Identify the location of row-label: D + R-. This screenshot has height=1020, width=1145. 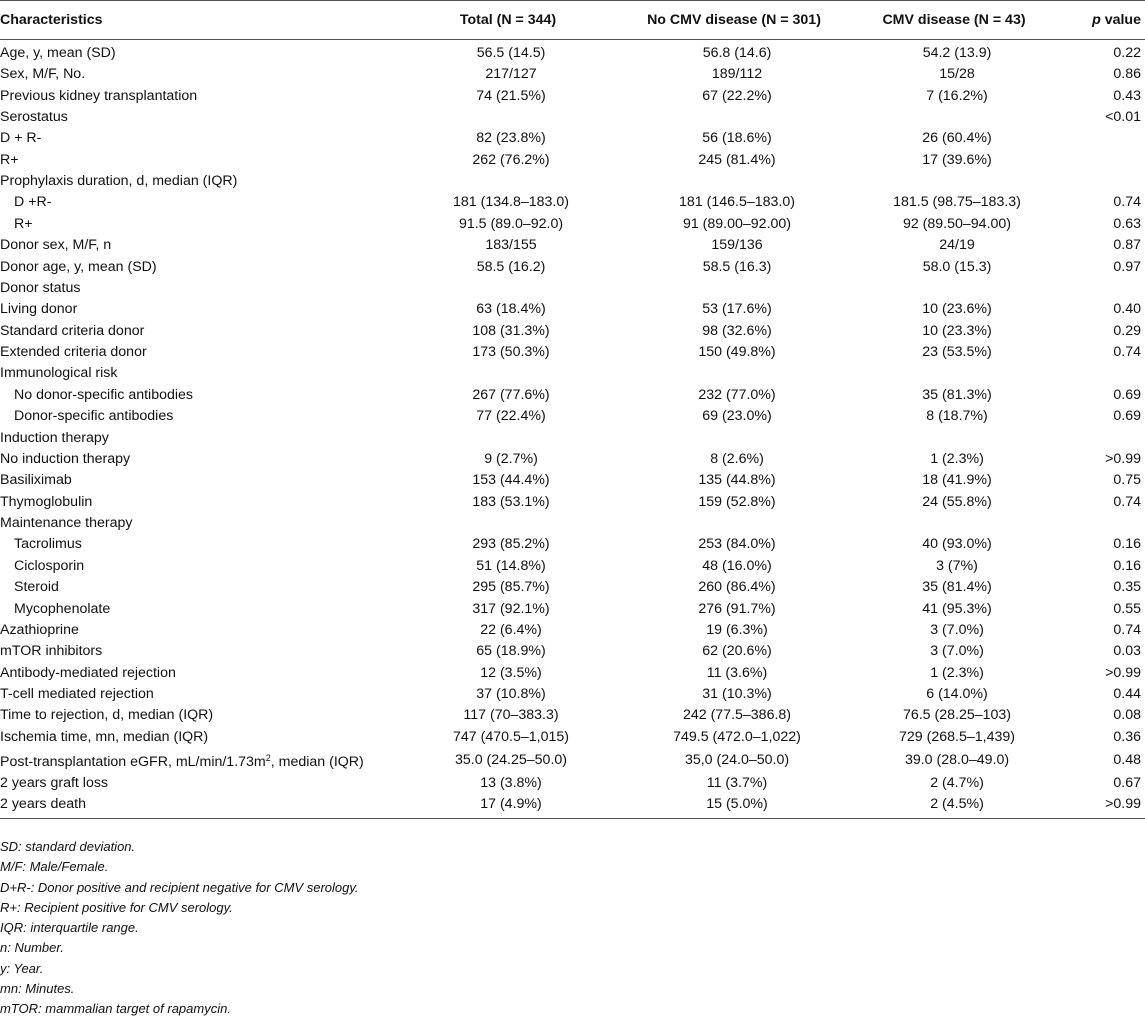
(200, 138).